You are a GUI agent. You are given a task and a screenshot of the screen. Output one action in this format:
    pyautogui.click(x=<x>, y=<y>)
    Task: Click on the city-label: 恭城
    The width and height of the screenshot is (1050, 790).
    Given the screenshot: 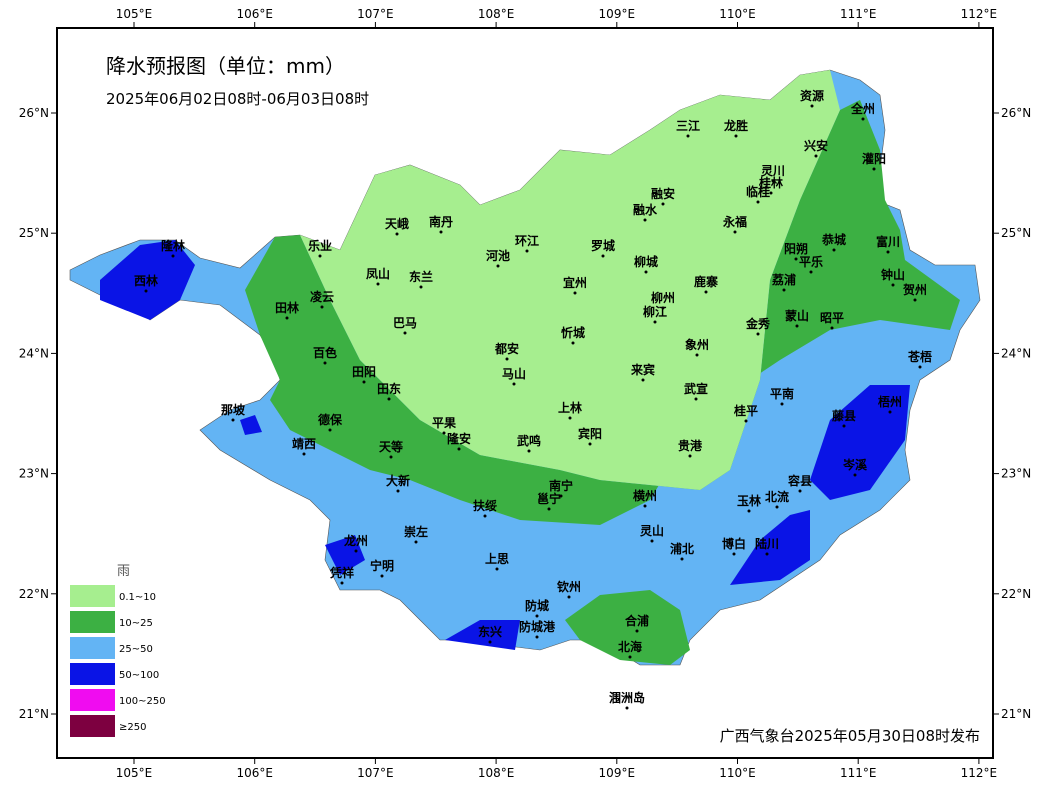 What is the action you would take?
    pyautogui.click(x=833, y=239)
    